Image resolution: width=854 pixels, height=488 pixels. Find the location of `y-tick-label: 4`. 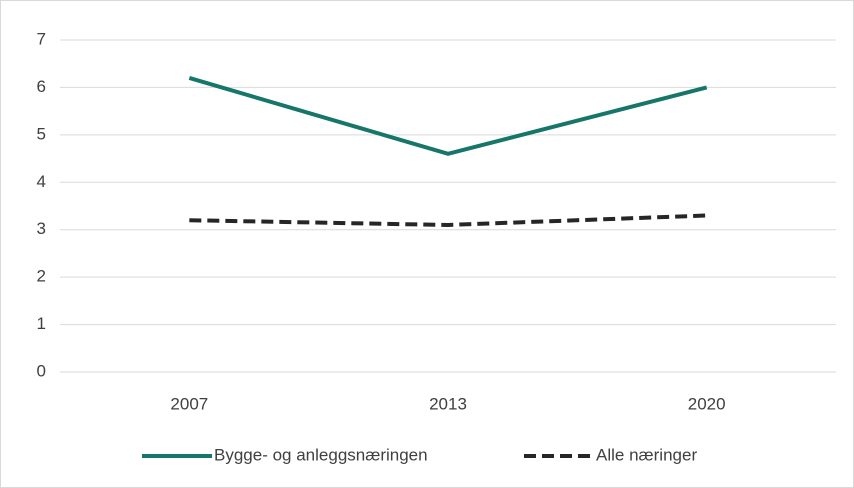

y-tick-label: 4 is located at coordinates (41, 181).